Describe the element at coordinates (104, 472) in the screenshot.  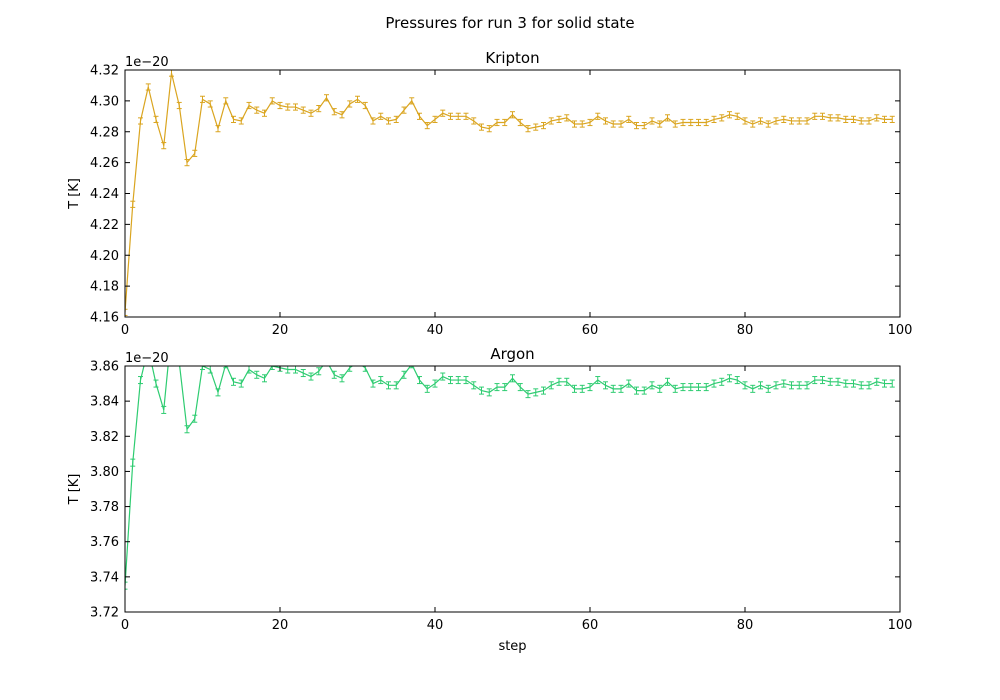
I see `y-tick-label: 3.80` at that location.